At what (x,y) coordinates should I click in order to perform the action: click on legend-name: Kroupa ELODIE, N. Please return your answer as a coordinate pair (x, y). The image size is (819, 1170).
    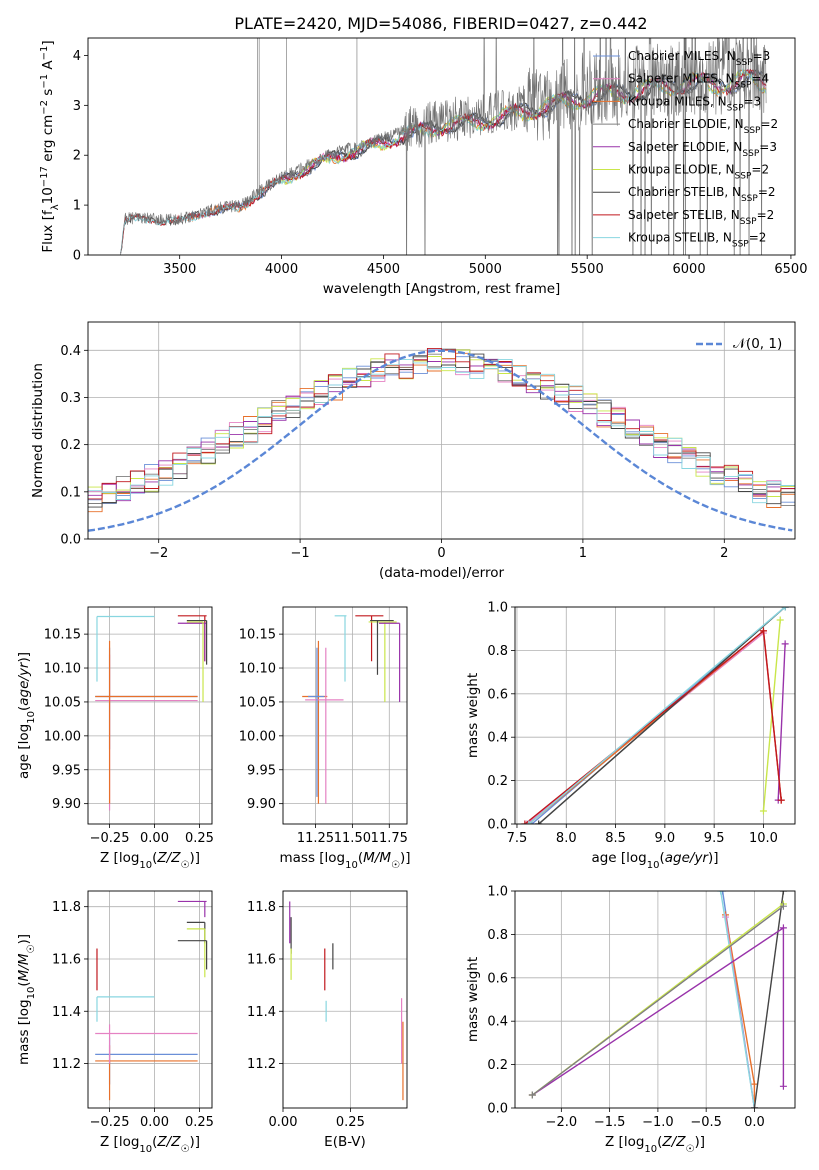
    Looking at the image, I should click on (681, 170).